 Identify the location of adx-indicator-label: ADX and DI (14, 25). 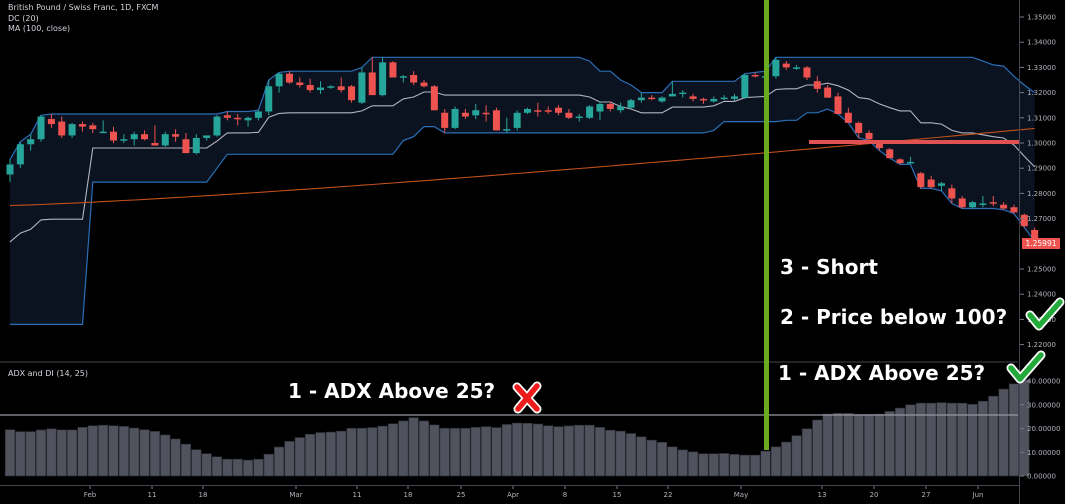
(48, 373).